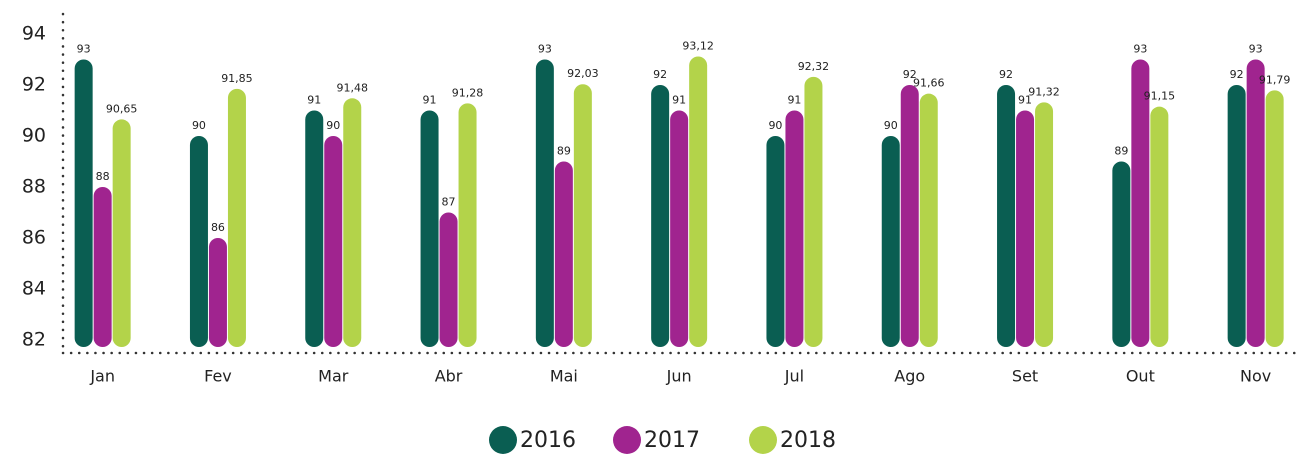  I want to click on x-tick-label: Nov, so click(1255, 376).